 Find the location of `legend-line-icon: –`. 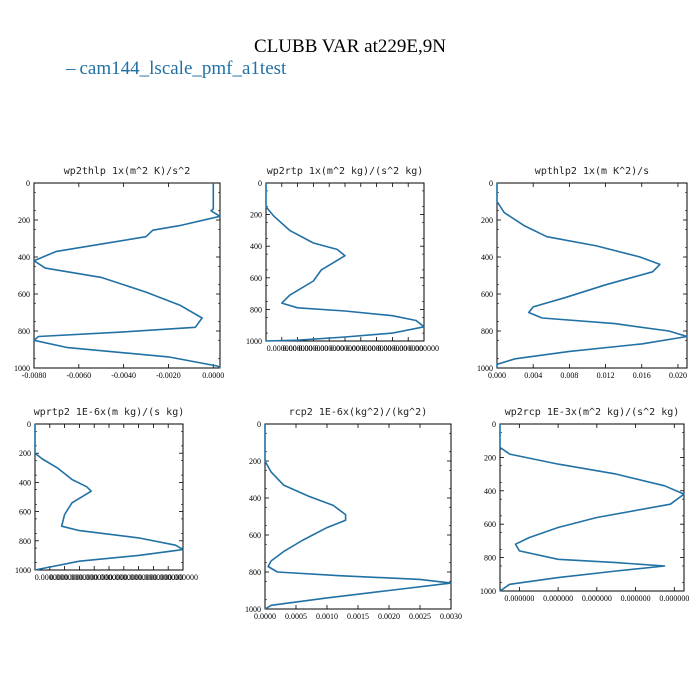

legend-line-icon: – is located at coordinates (71, 68).